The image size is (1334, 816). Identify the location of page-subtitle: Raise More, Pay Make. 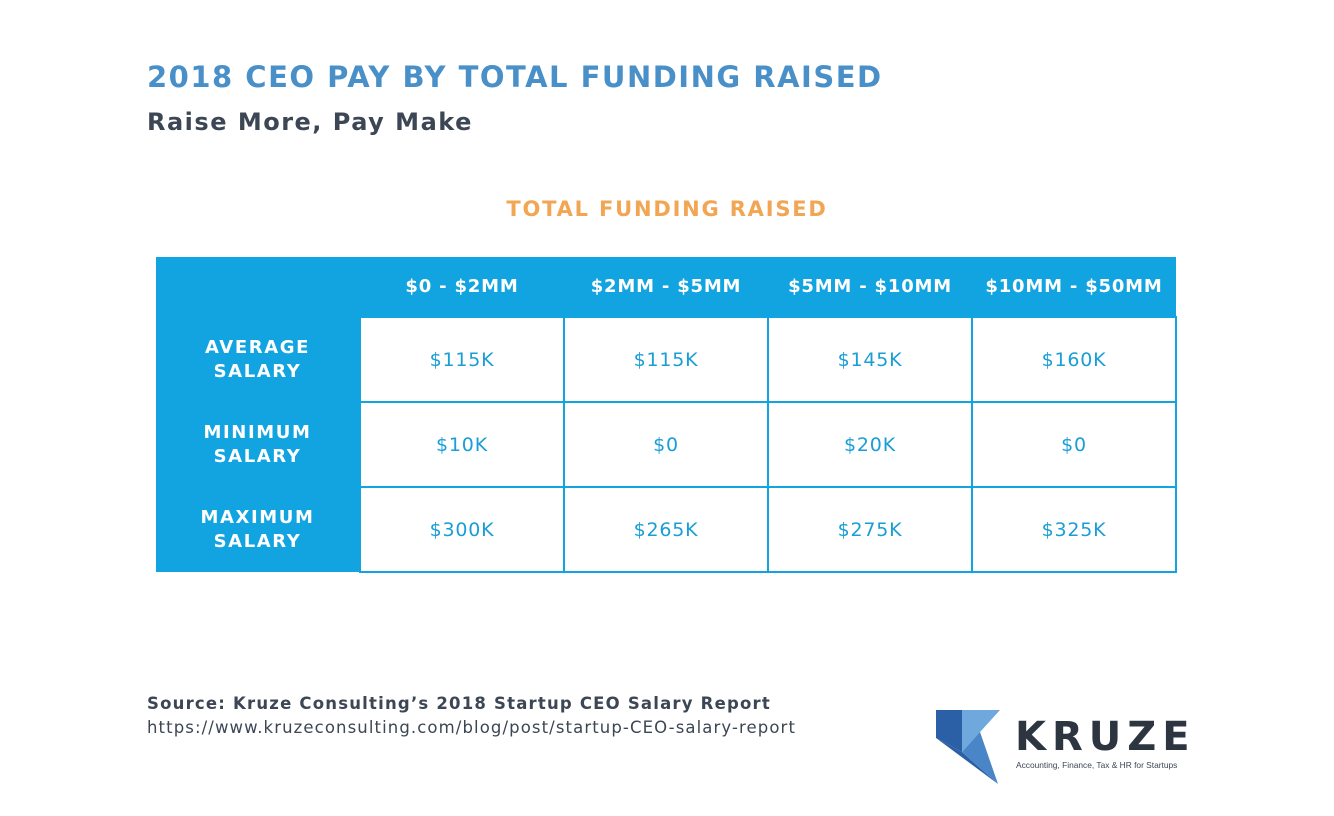
(310, 122).